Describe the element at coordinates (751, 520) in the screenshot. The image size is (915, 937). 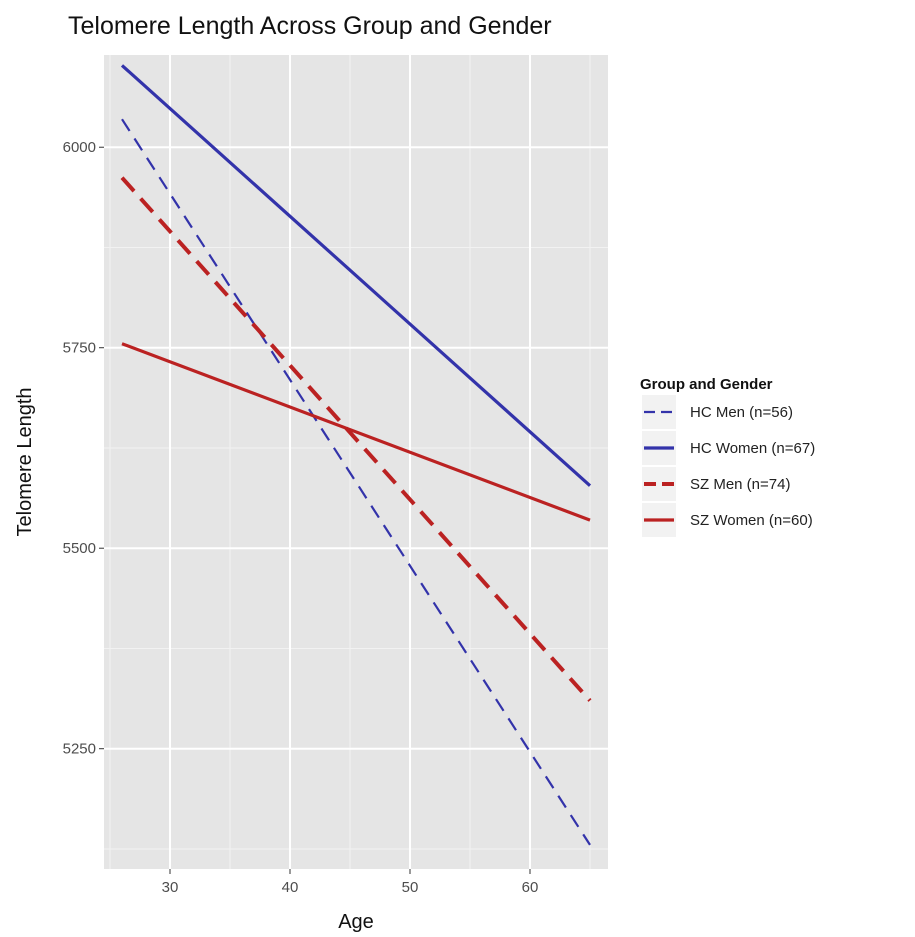
I see `legend-label: SZ Women (n=60)` at that location.